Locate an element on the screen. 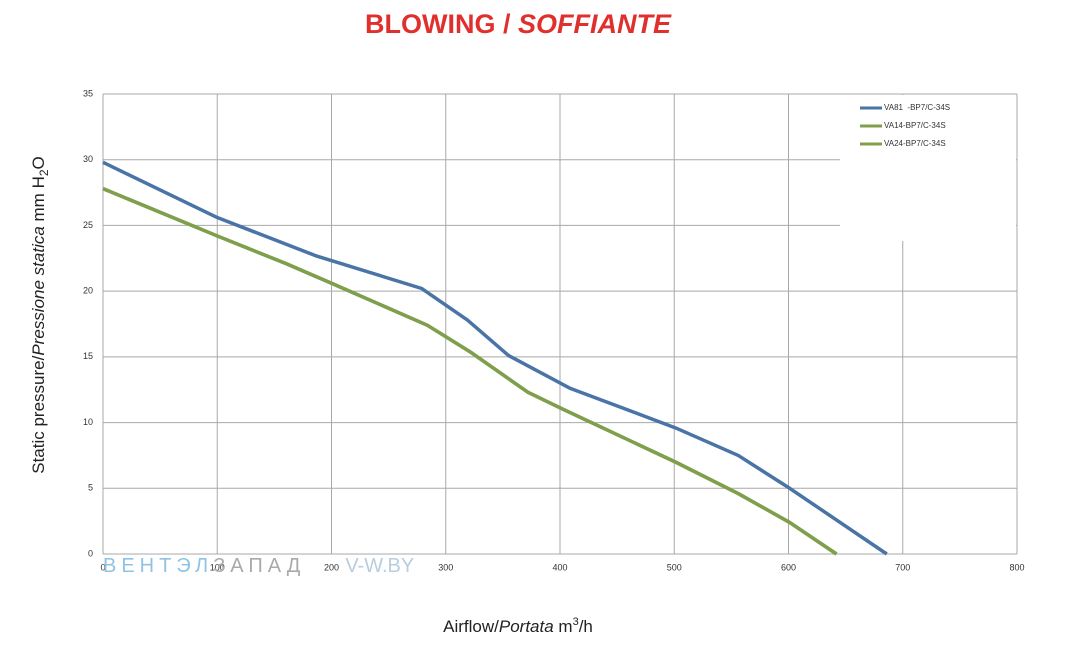  xlabel-italic: Portata is located at coordinates (526, 626).